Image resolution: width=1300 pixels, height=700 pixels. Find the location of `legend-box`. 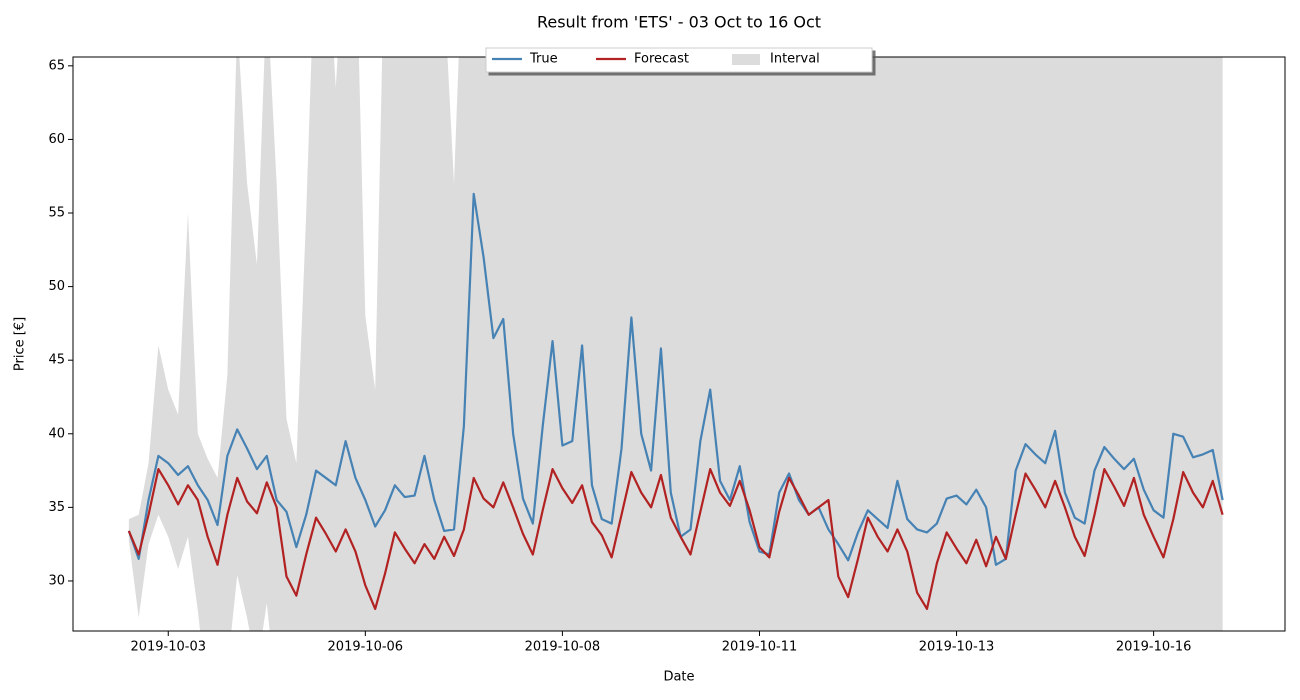

legend-box is located at coordinates (679, 60).